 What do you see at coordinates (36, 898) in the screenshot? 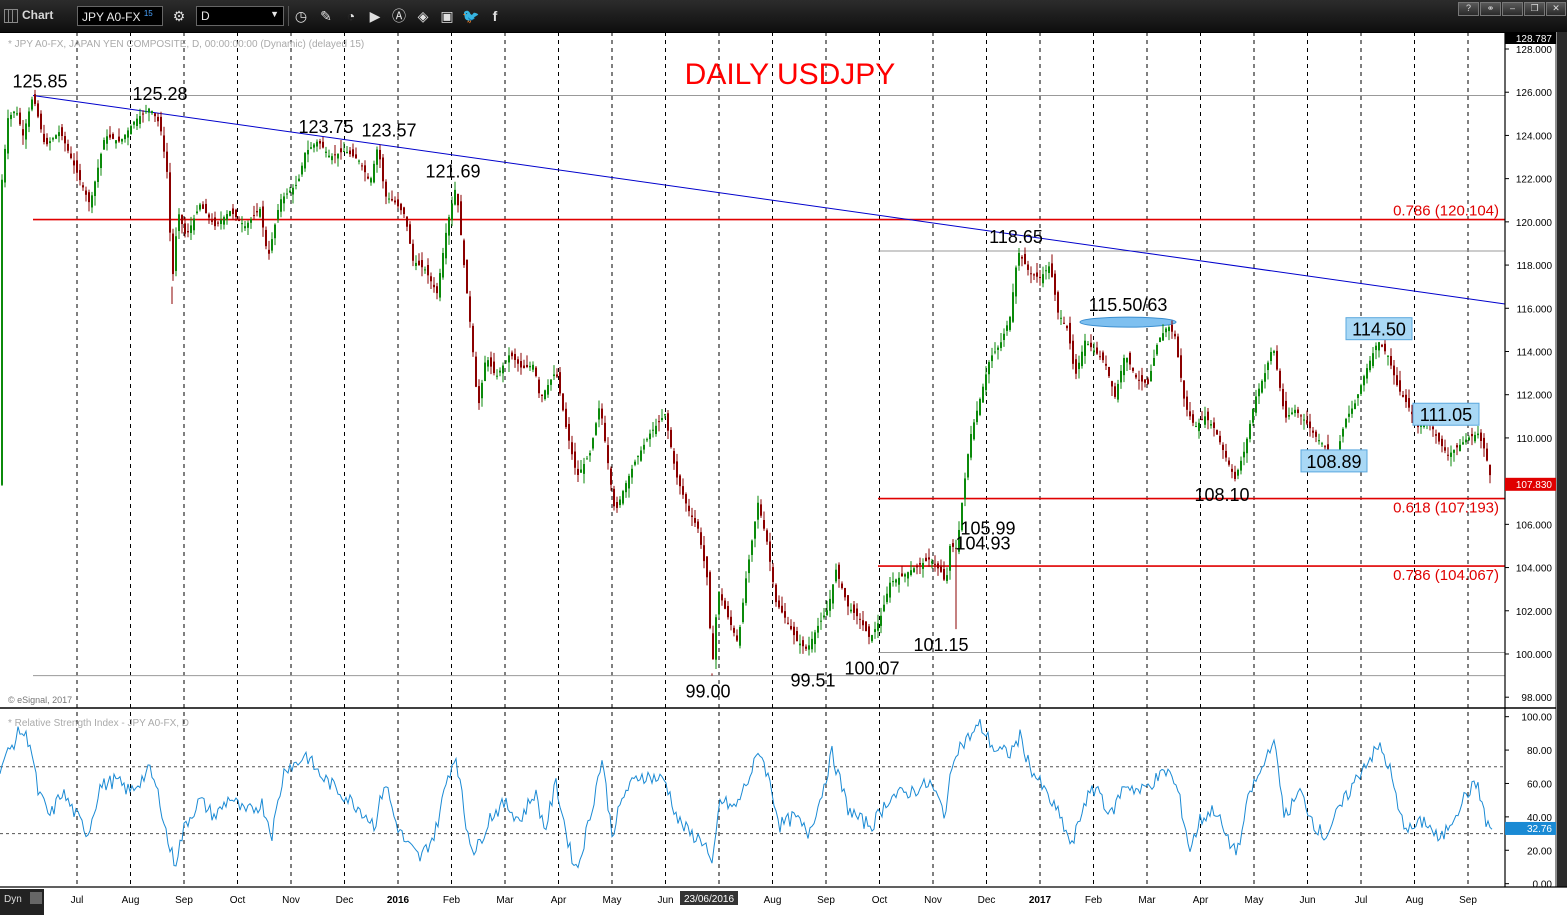
I see `lock-icon` at bounding box center [36, 898].